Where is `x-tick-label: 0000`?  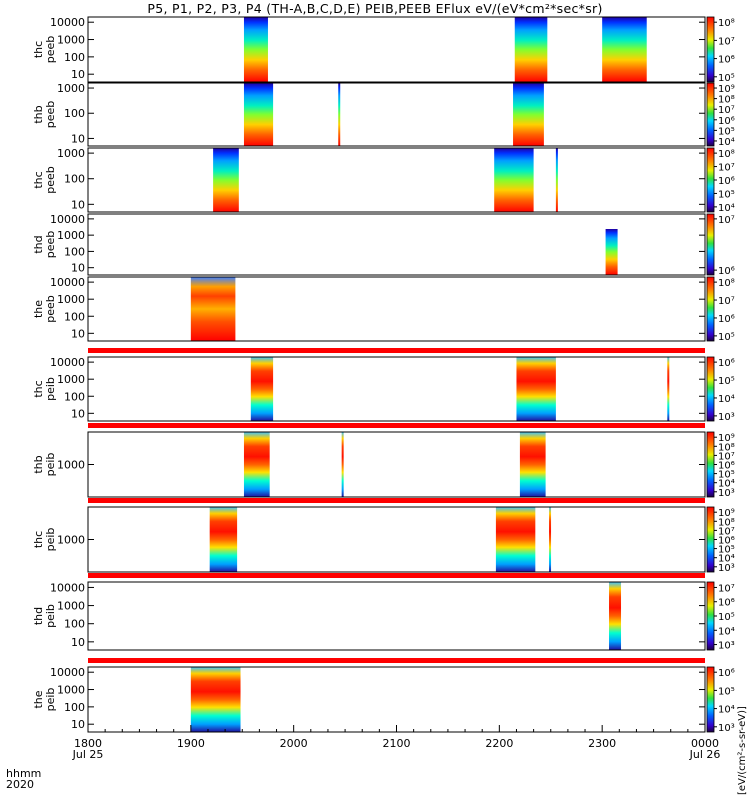 x-tick-label: 0000 is located at coordinates (705, 743).